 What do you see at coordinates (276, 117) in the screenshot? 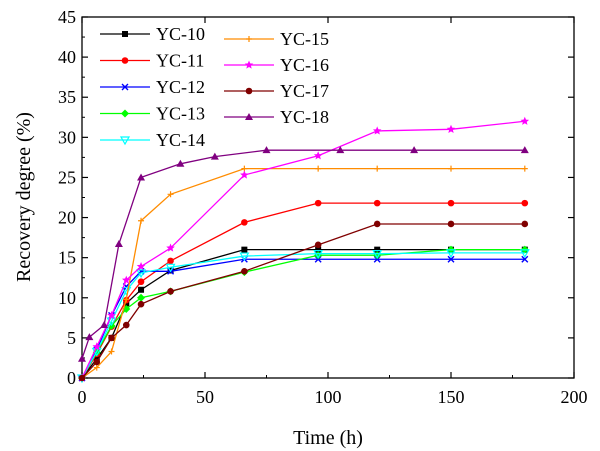
I see `legend-item-yc-18: YC-18` at bounding box center [276, 117].